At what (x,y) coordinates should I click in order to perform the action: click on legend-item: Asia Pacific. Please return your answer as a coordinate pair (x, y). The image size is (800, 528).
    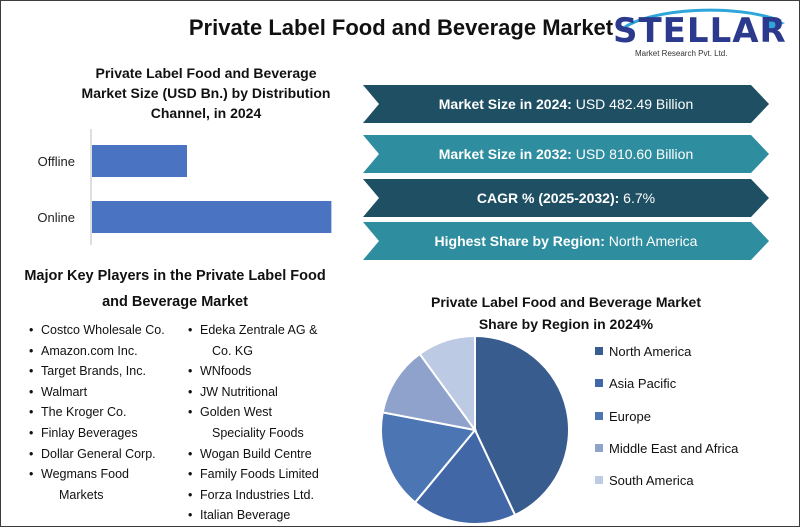
    Looking at the image, I should click on (666, 391).